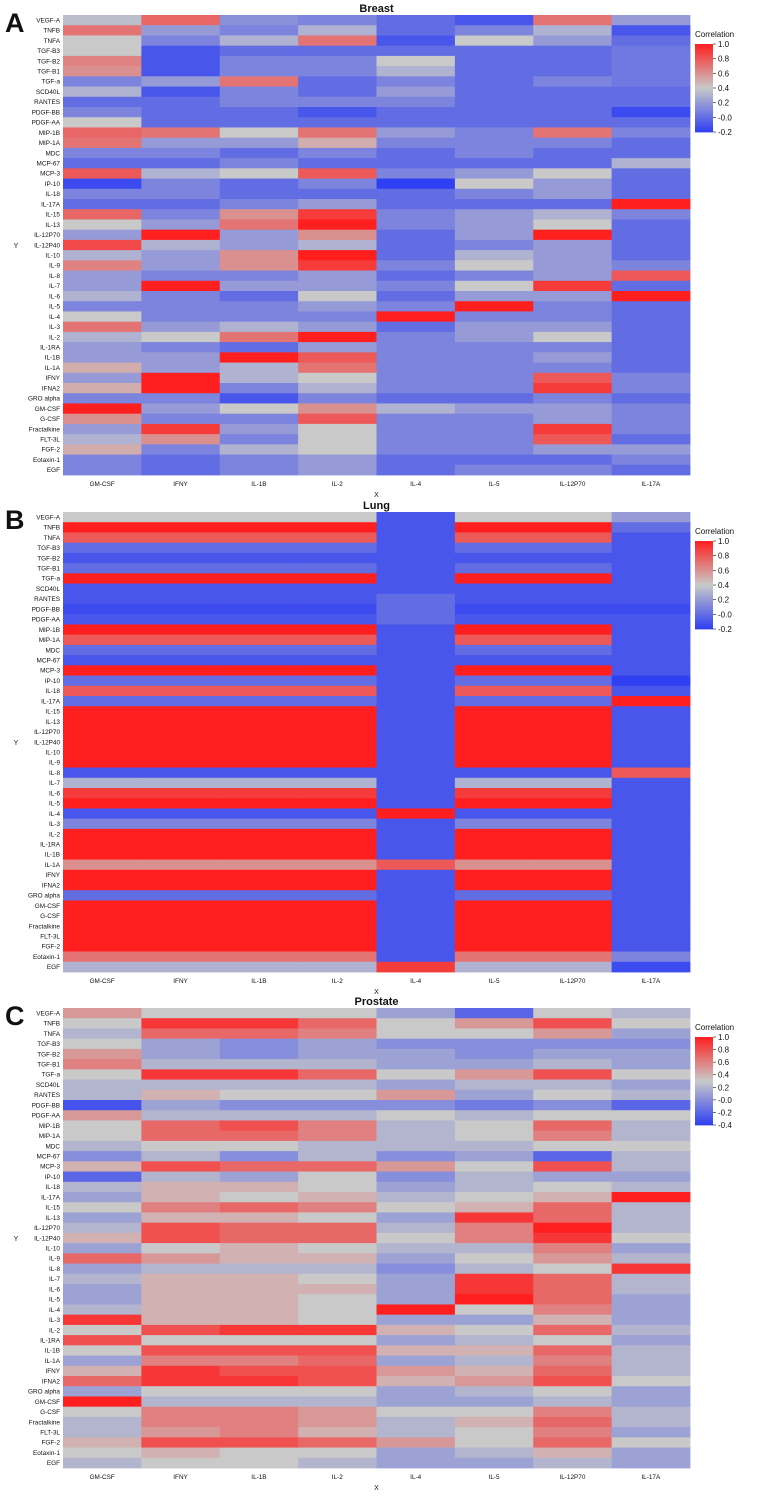 The height and width of the screenshot is (1499, 757). I want to click on panel-a-cell-il-10-il-17a, so click(651, 255).